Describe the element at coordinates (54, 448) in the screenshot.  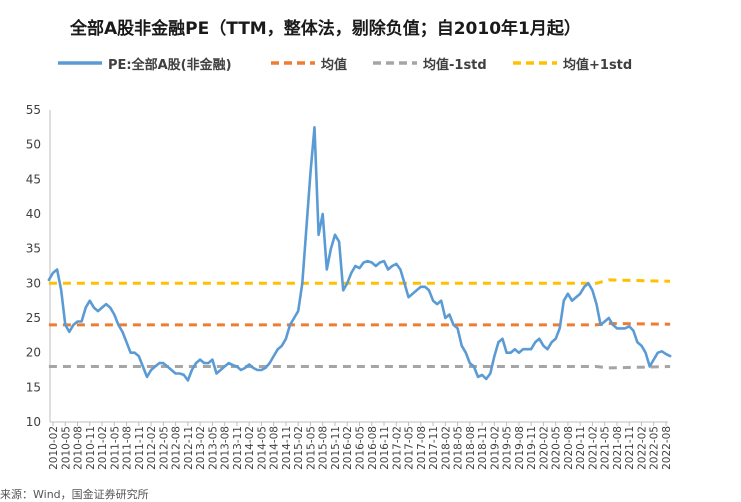
I see `x-tick-label: 2010-02` at that location.